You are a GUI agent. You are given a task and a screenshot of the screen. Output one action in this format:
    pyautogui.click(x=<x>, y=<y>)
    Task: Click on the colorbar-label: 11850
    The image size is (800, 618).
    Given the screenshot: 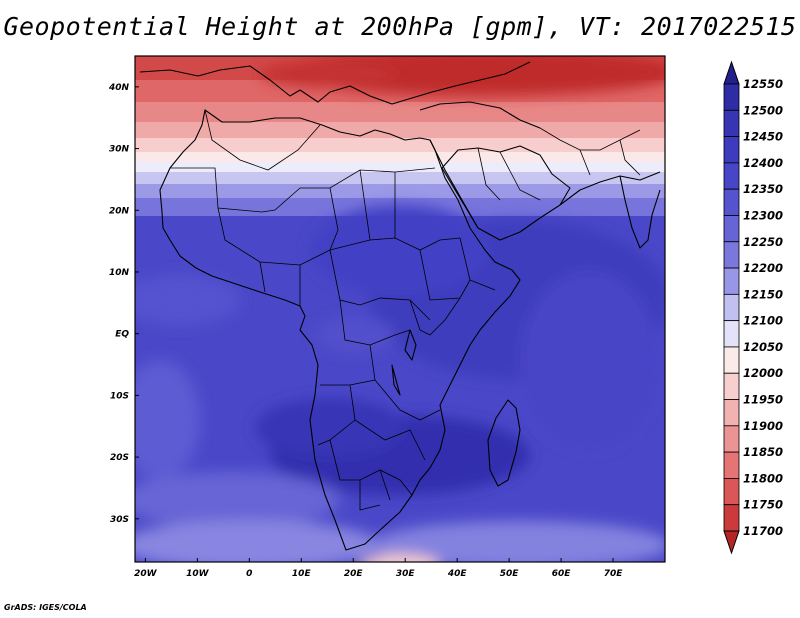 What is the action you would take?
    pyautogui.click(x=763, y=452)
    